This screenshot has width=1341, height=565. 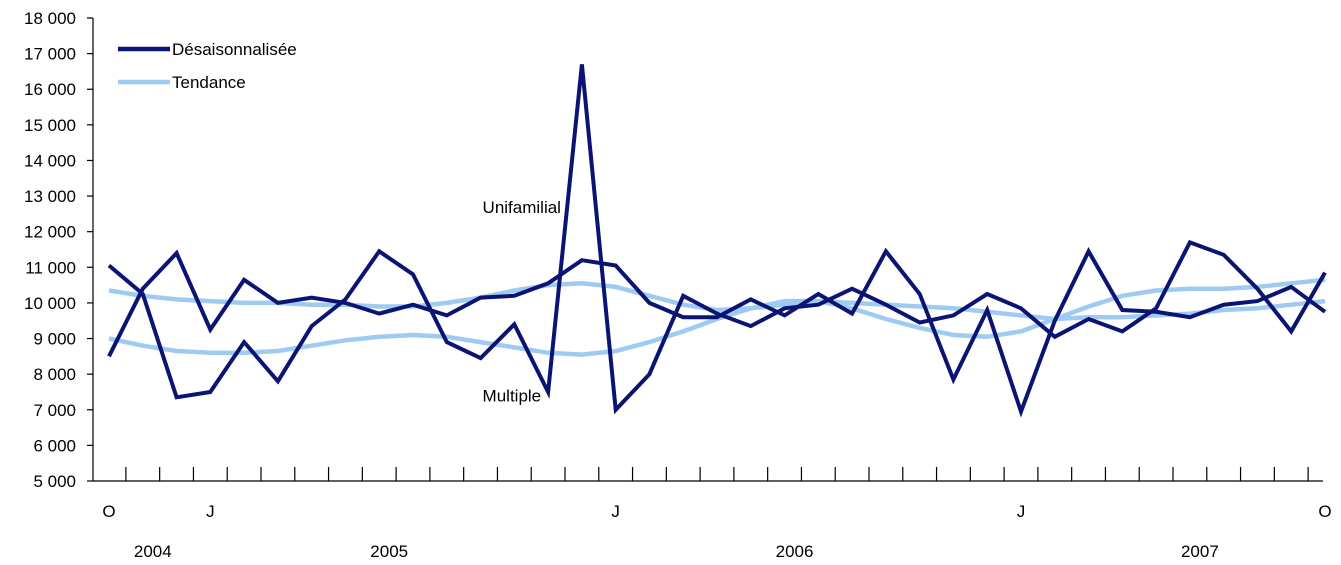 I want to click on year-label: 2005, so click(x=389, y=551).